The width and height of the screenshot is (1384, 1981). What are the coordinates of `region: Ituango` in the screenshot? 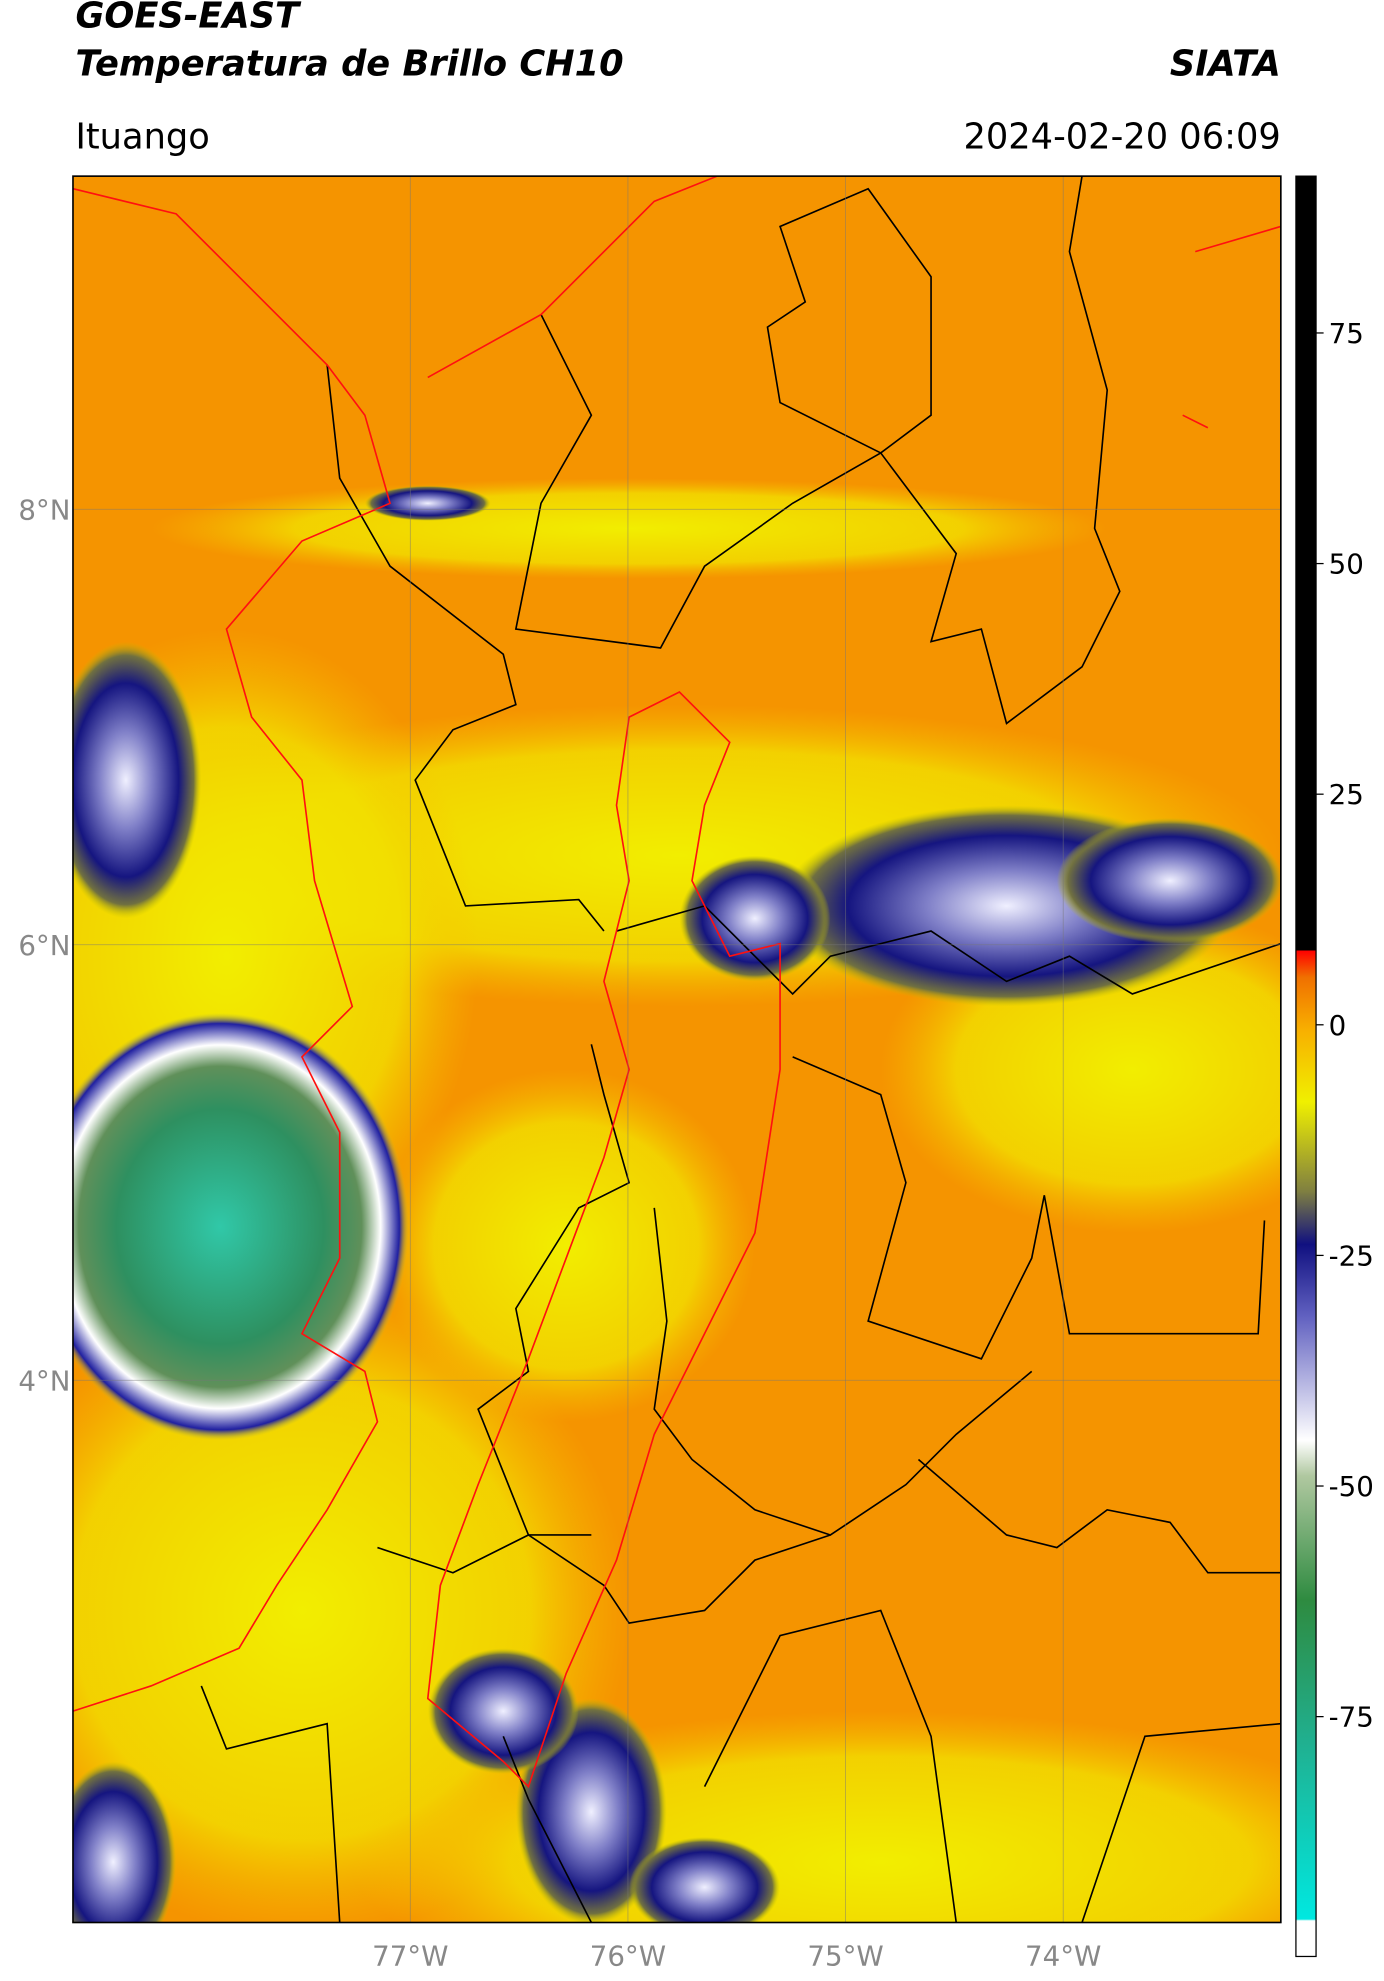 It's located at (142, 136).